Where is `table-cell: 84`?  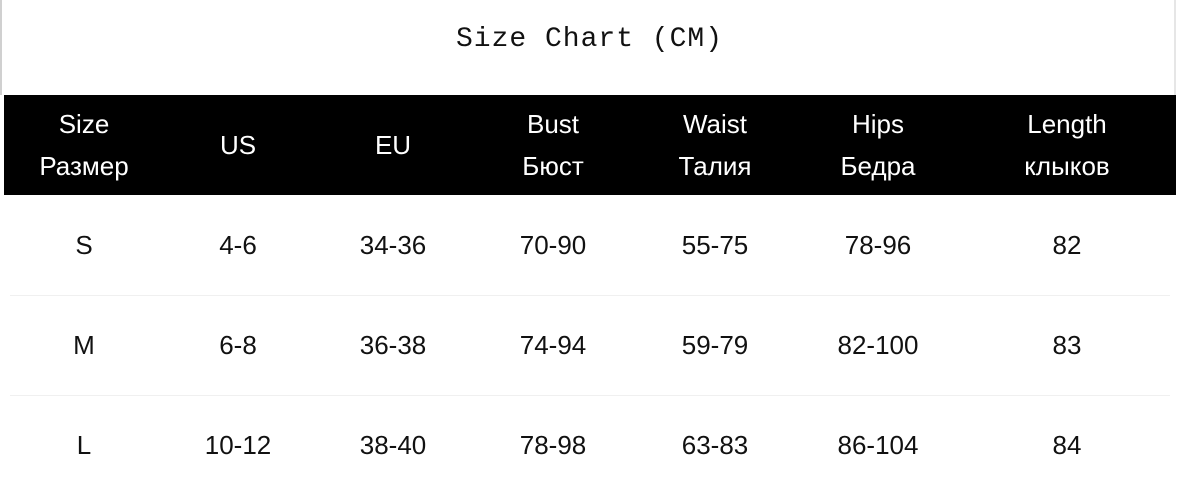 table-cell: 84 is located at coordinates (1067, 445).